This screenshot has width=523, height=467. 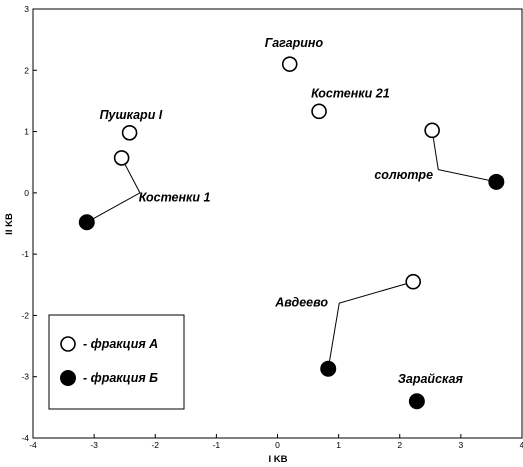 I want to click on point-label: солютре, so click(x=403, y=175).